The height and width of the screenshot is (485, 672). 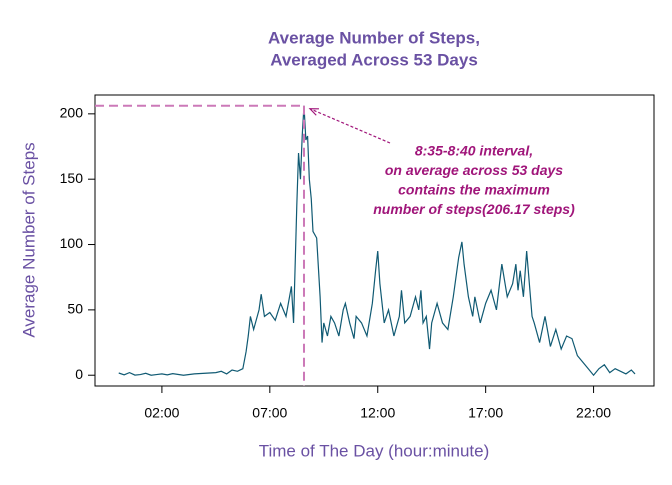 I want to click on y-tick-label: 200, so click(x=72, y=113).